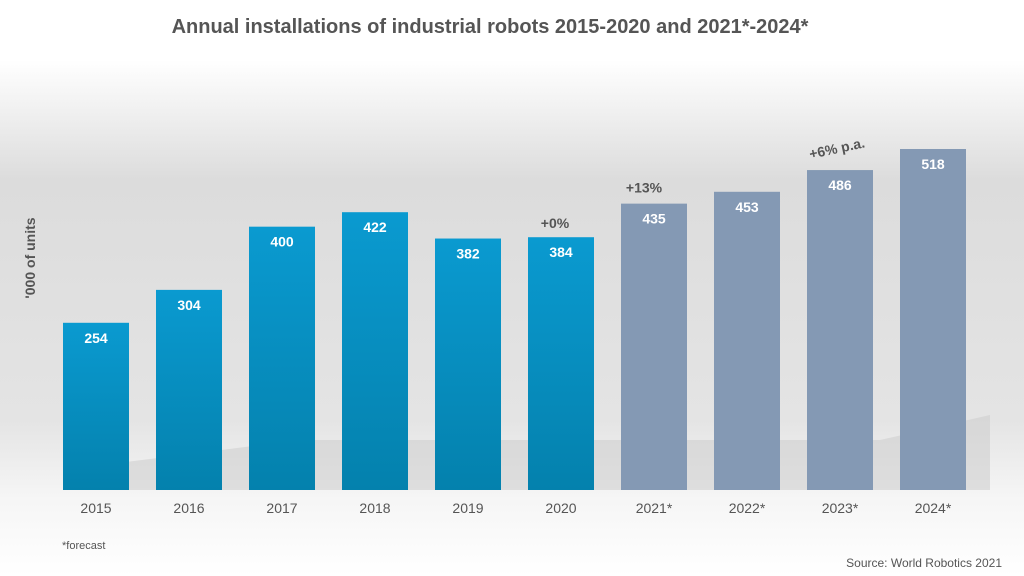 The height and width of the screenshot is (576, 1024). I want to click on data-label-2021*: 435, so click(654, 219).